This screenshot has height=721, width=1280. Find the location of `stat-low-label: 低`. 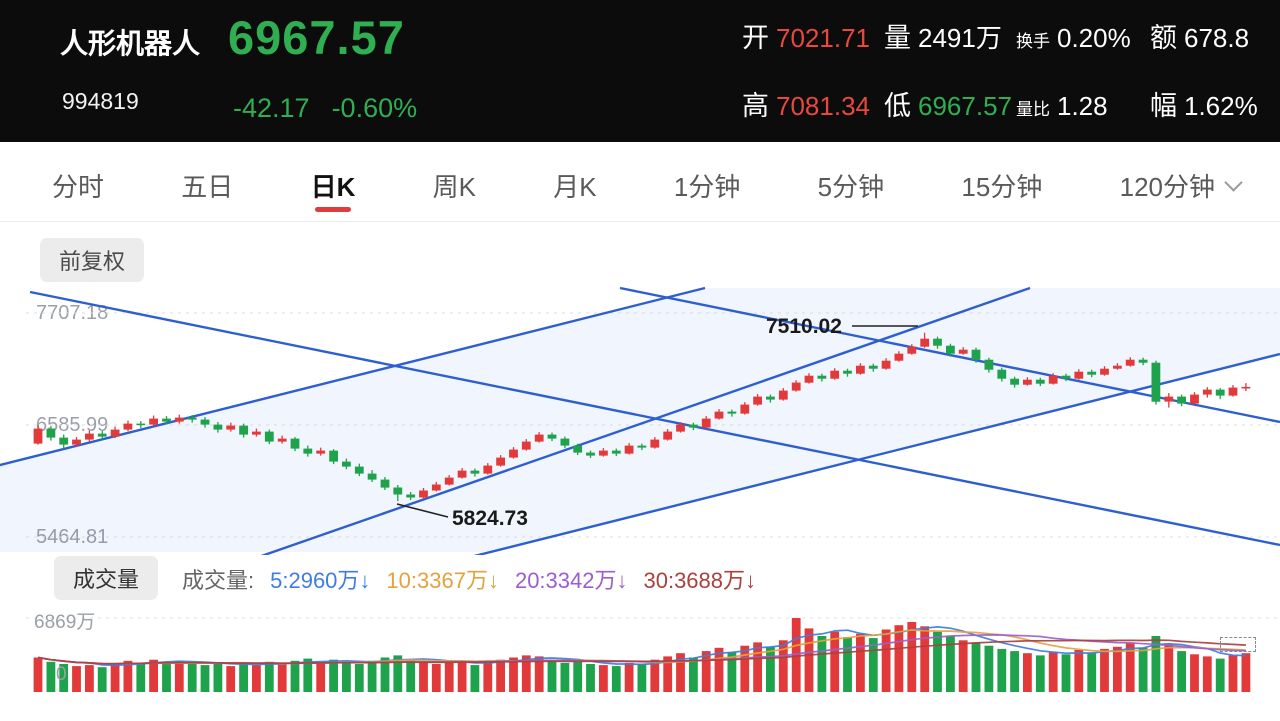

stat-low-label: 低 is located at coordinates (897, 106).